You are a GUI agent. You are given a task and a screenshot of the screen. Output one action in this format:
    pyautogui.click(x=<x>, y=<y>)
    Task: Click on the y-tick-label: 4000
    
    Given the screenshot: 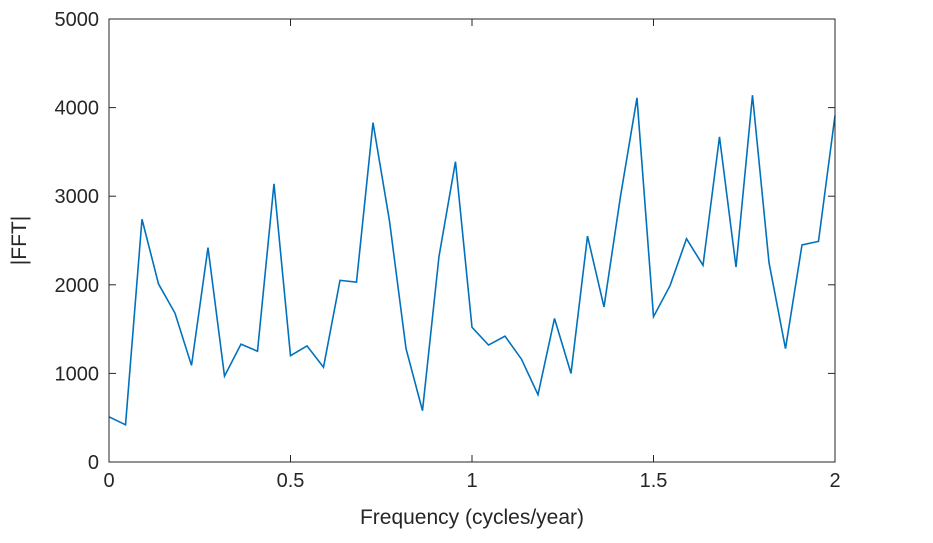 What is the action you would take?
    pyautogui.click(x=77, y=109)
    